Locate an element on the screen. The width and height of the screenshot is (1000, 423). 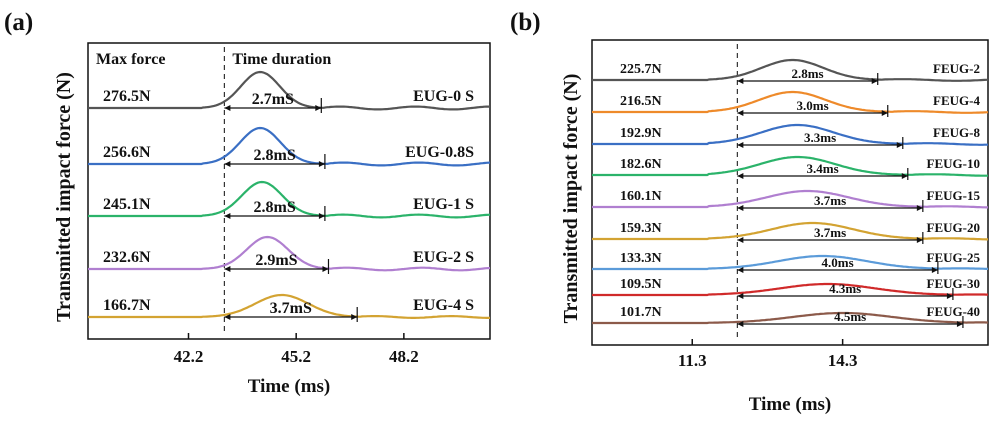
series-feug-30: 4.3ms 109.5N FEUG-30 is located at coordinates (790, 288).